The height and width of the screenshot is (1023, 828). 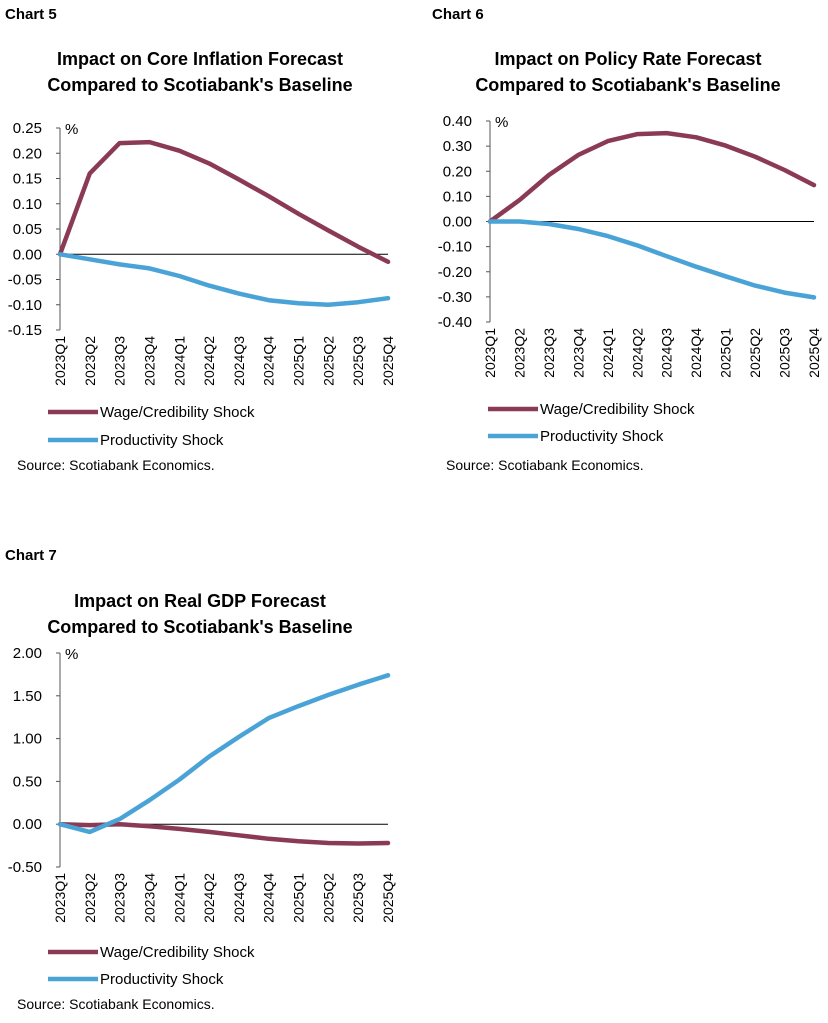 What do you see at coordinates (27, 696) in the screenshot?
I see `y-tick-label: 1.50` at bounding box center [27, 696].